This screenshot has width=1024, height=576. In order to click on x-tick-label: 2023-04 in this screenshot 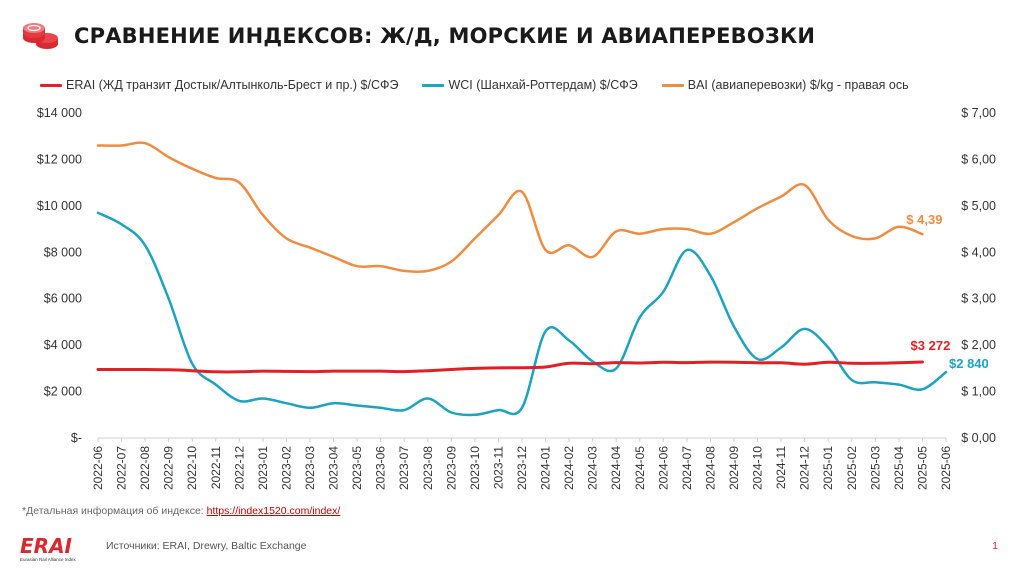, I will do `click(334, 468)`.